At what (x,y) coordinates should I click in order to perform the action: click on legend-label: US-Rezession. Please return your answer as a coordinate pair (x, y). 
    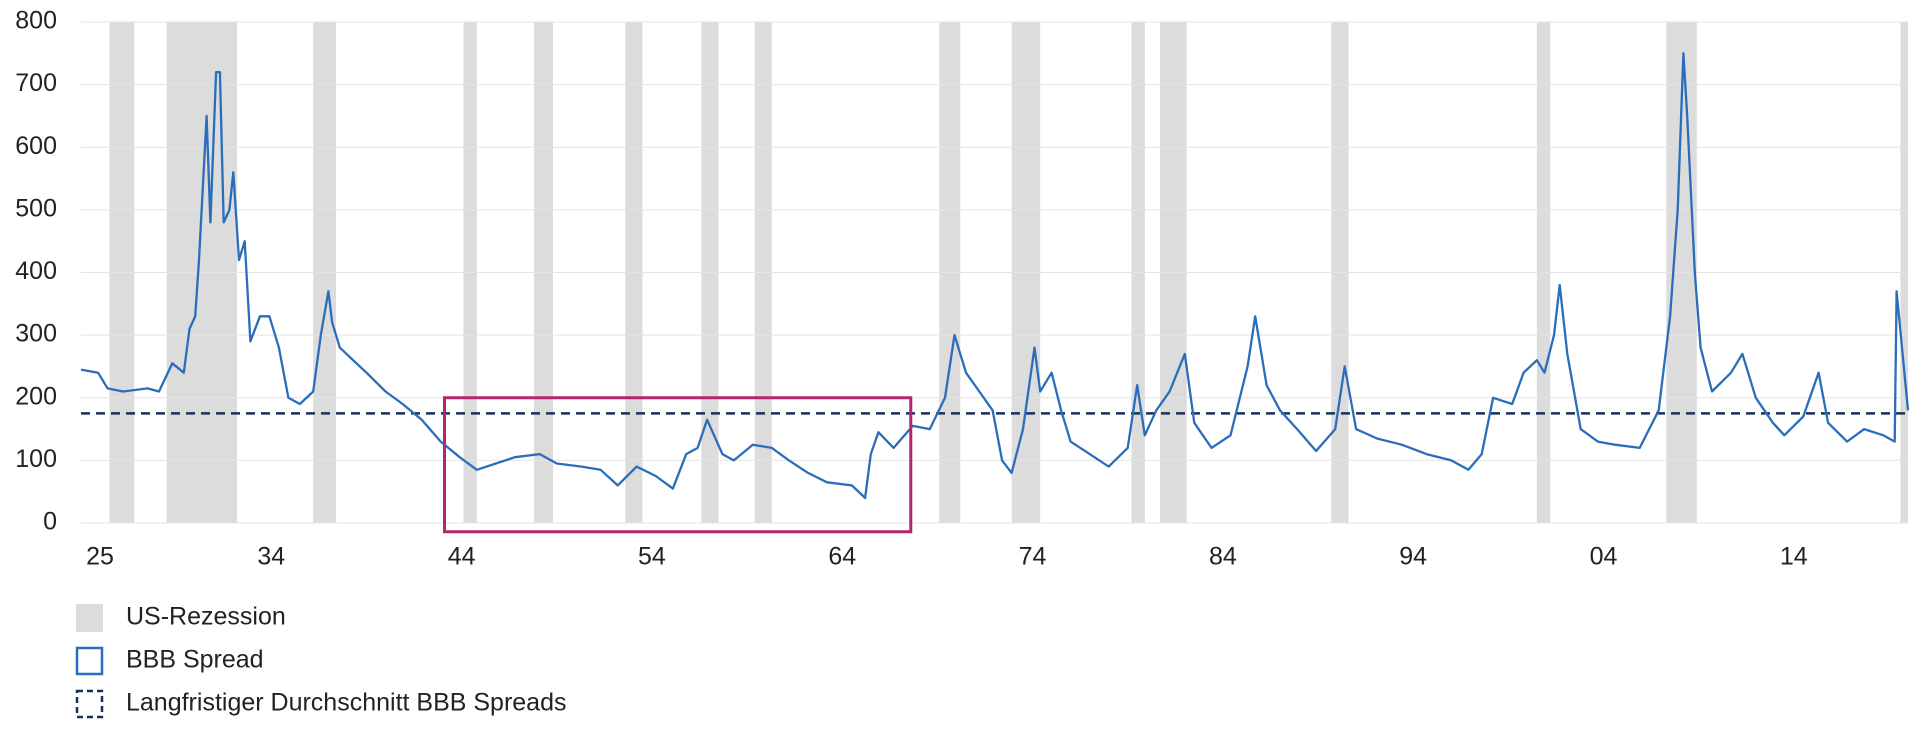
    Looking at the image, I should click on (206, 617).